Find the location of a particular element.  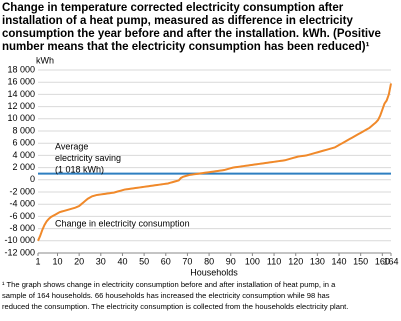

x-tick-label: 150 is located at coordinates (360, 261).